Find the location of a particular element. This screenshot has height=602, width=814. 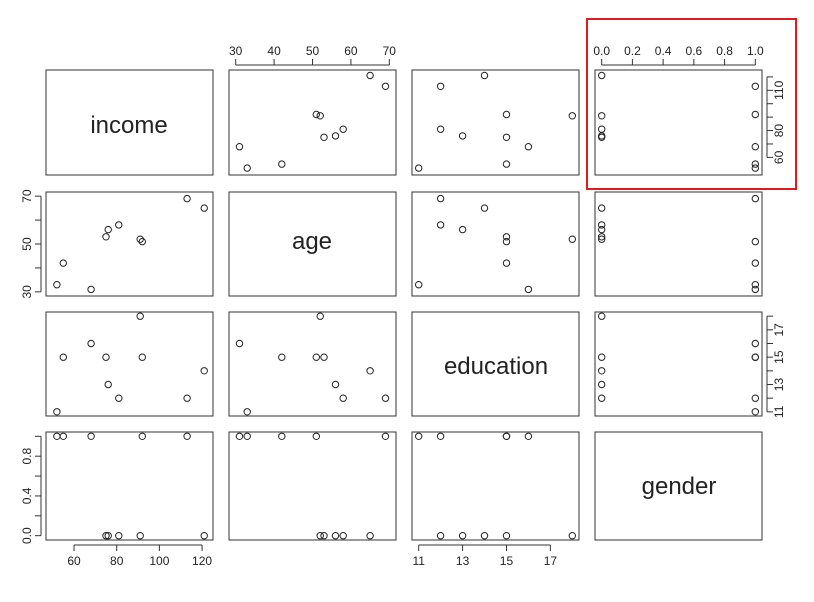

tick-label-top-gender: 0.8 is located at coordinates (724, 51).